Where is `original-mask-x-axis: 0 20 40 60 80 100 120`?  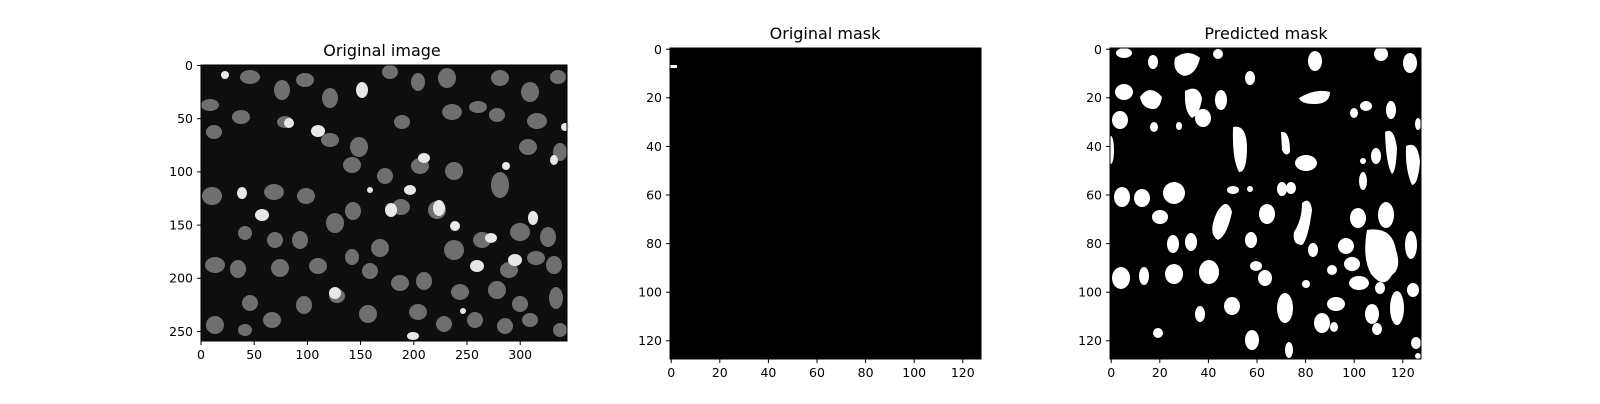 original-mask-x-axis: 0 20 40 60 80 100 120 is located at coordinates (821, 369).